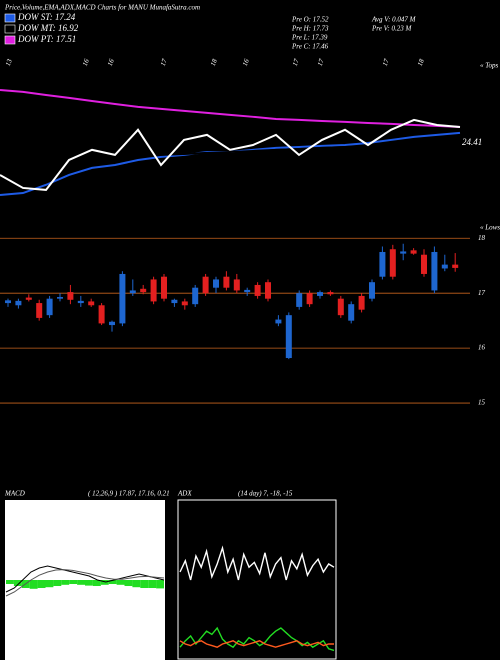 Image resolution: width=500 pixels, height=660 pixels. Describe the element at coordinates (310, 29) in the screenshot. I see `info-text: Pre H: 17.73` at that location.